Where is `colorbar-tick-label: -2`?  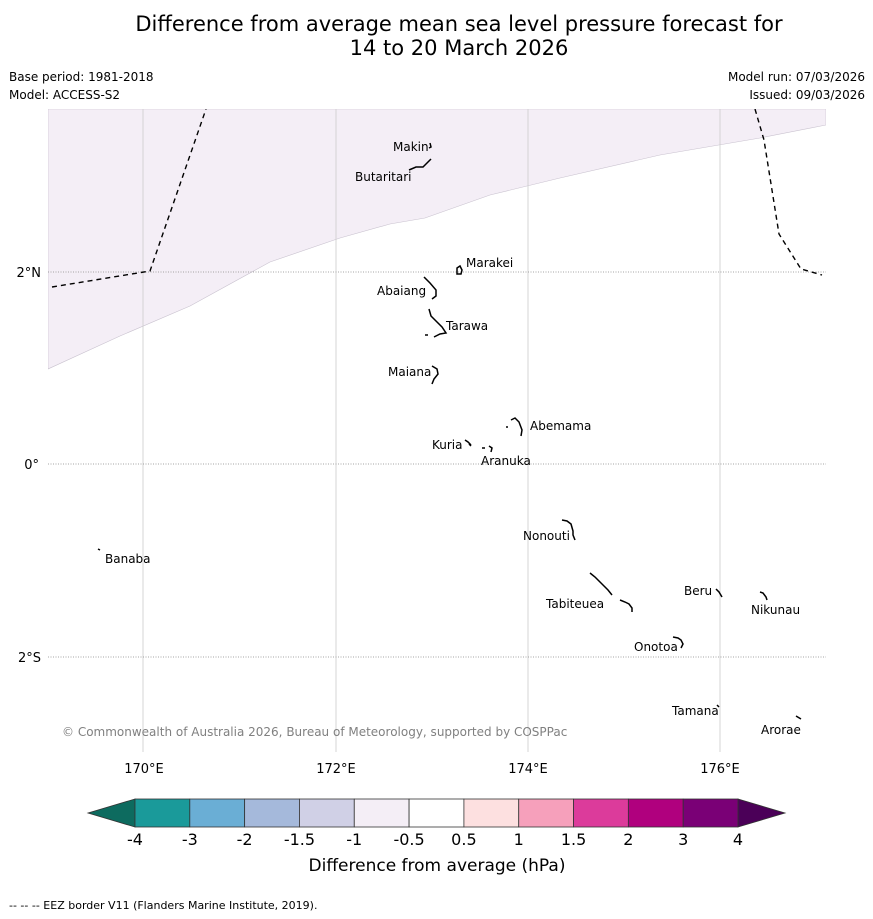
colorbar-tick-label: -2 is located at coordinates (245, 839).